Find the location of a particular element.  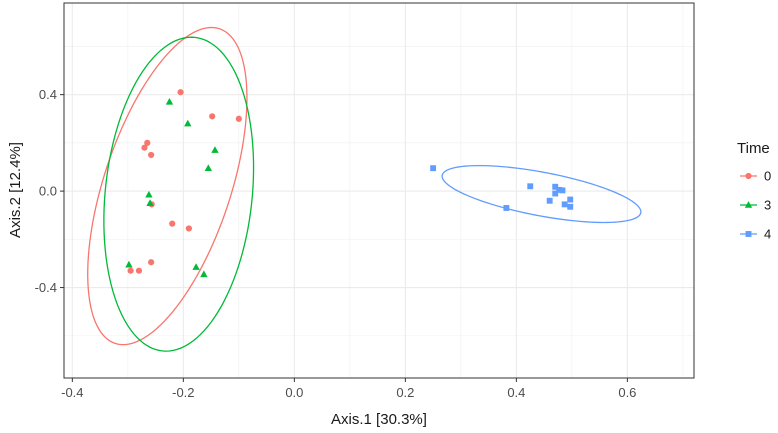

x-tick-label: 0.2 is located at coordinates (405, 392).